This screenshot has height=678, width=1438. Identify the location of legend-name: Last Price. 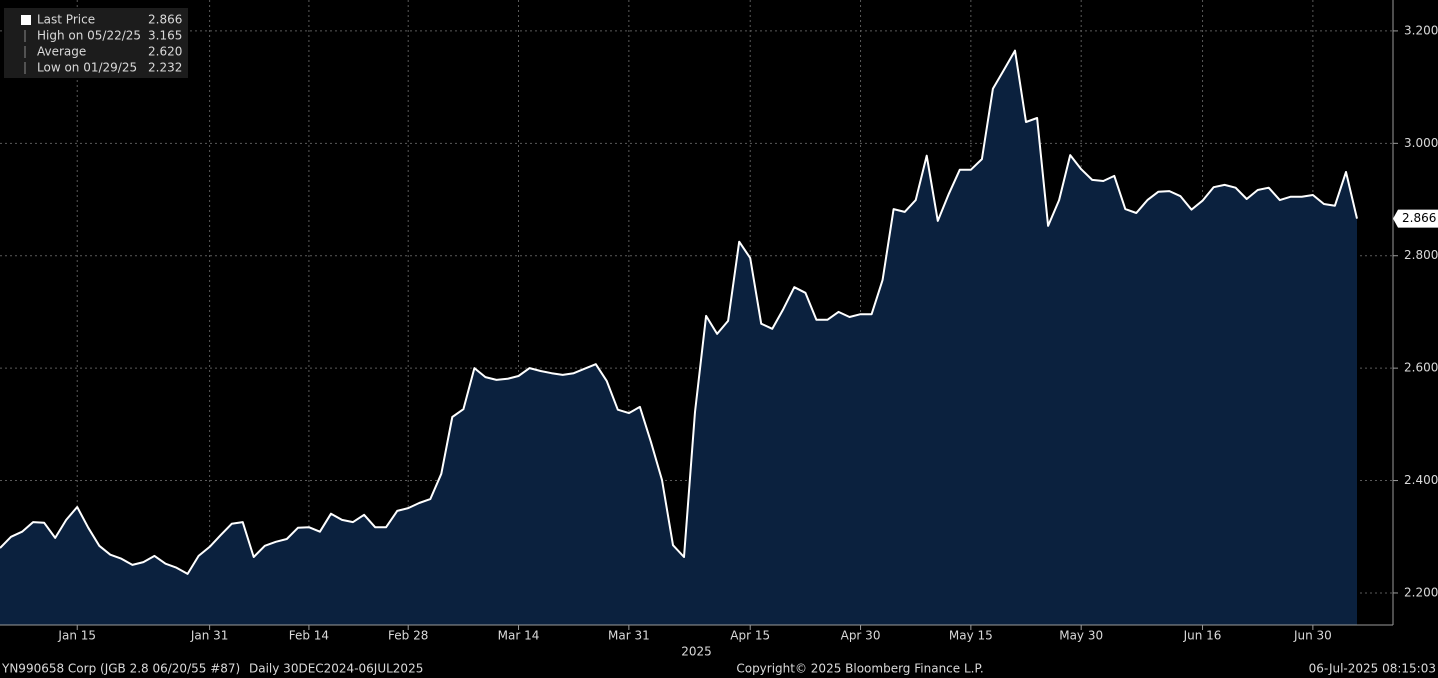
(66, 20).